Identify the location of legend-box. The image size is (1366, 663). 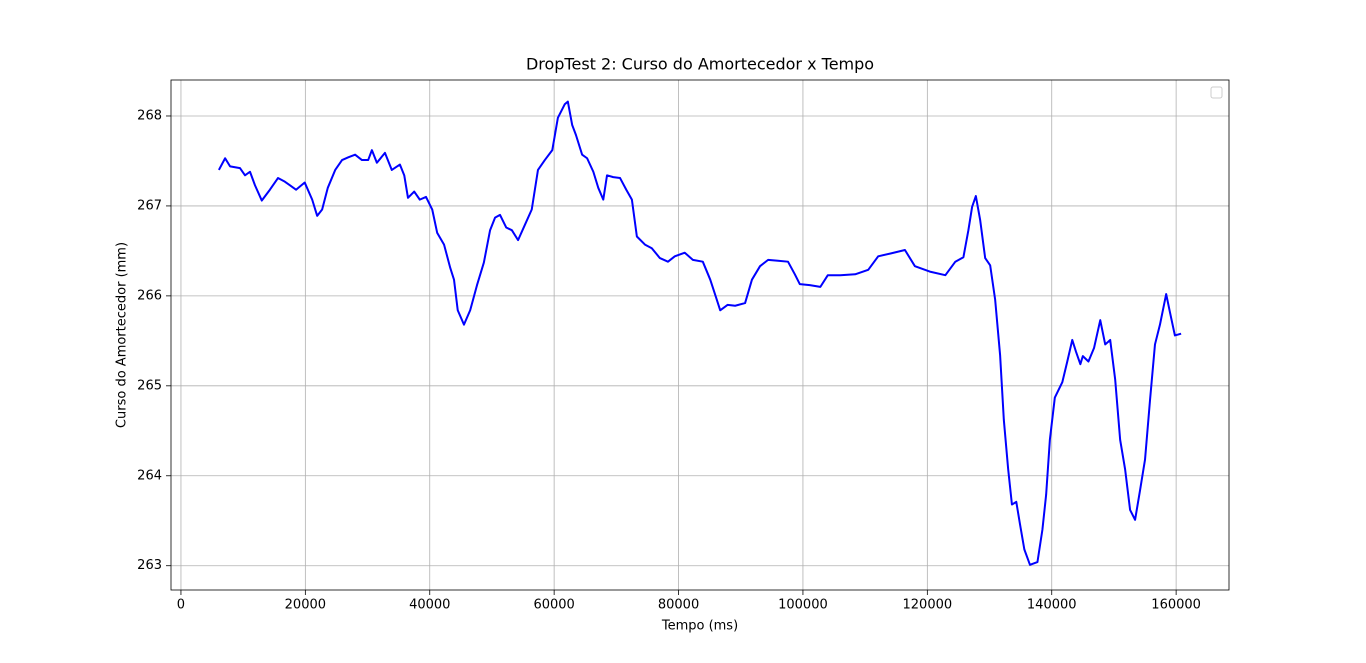
(1216, 92).